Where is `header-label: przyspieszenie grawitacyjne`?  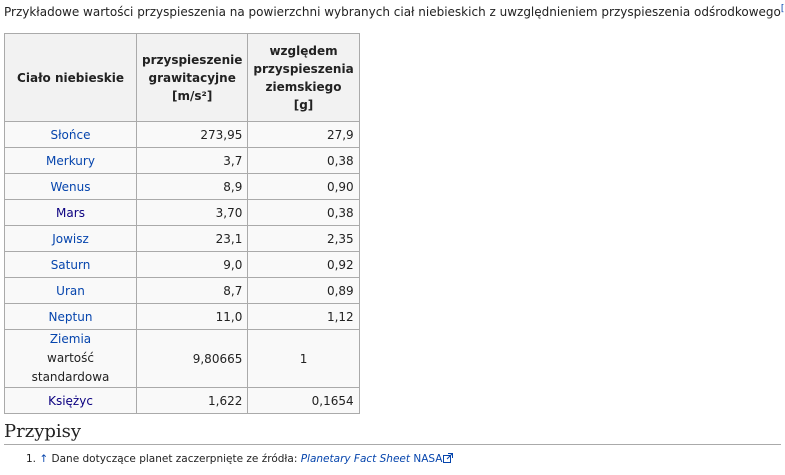
header-label: przyspieszenie grawitacyjne is located at coordinates (192, 68).